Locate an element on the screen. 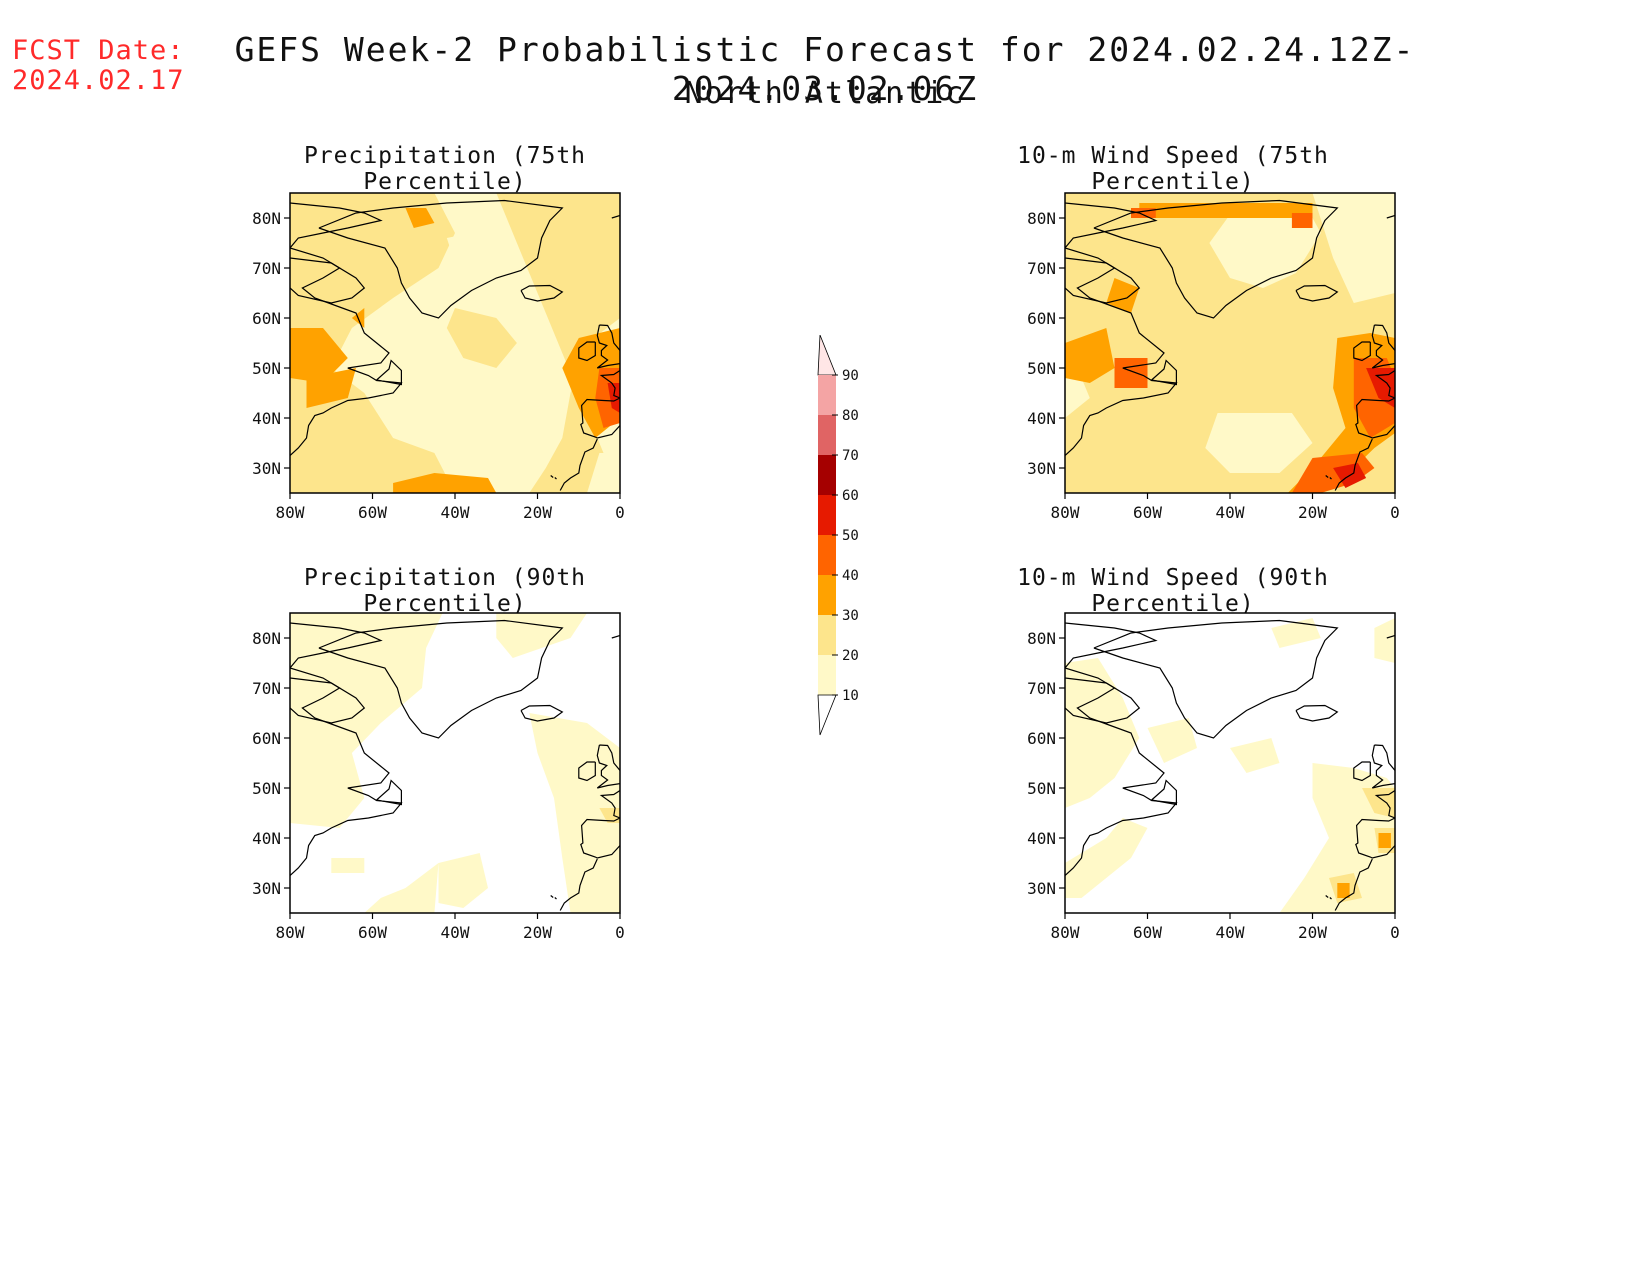 The height and width of the screenshot is (1275, 1650). panel-title-precip-75: Precipitation (75th Percentile) is located at coordinates (445, 169).